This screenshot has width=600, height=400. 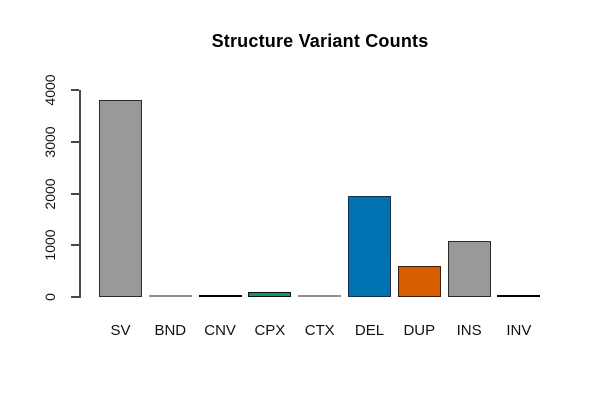 I want to click on y-tick-label: 0, so click(x=50, y=297).